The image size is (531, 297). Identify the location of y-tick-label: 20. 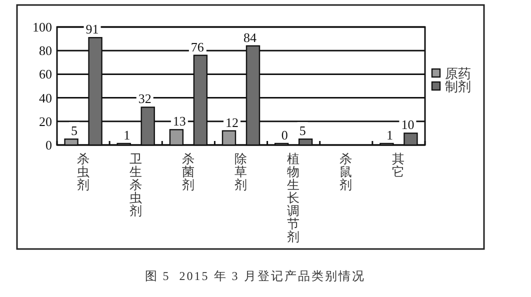
(45, 121).